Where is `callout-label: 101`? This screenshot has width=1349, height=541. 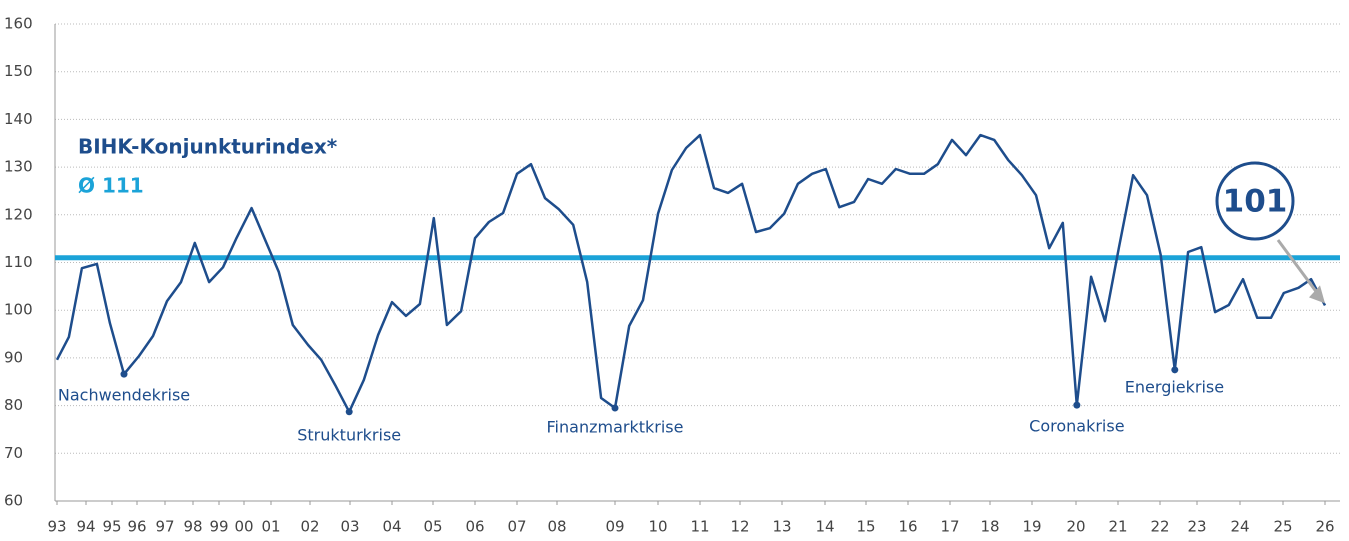
callout-label: 101 is located at coordinates (1255, 202).